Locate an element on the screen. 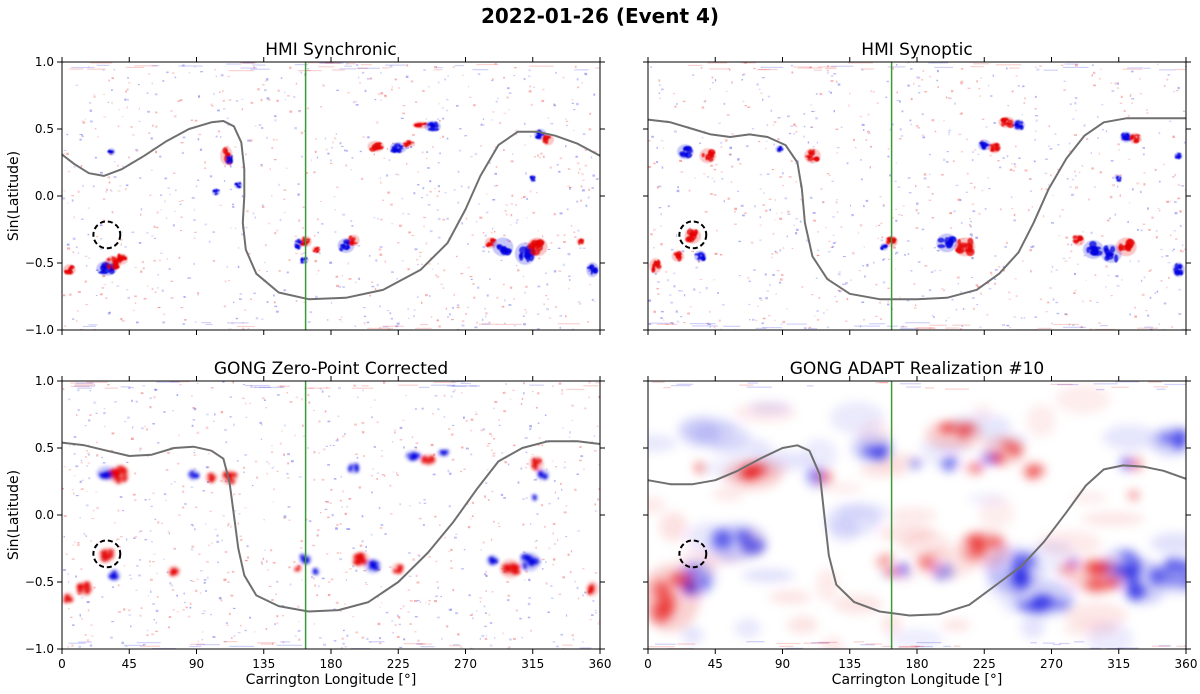  panel-title: HMI Synchronic is located at coordinates (330, 50).